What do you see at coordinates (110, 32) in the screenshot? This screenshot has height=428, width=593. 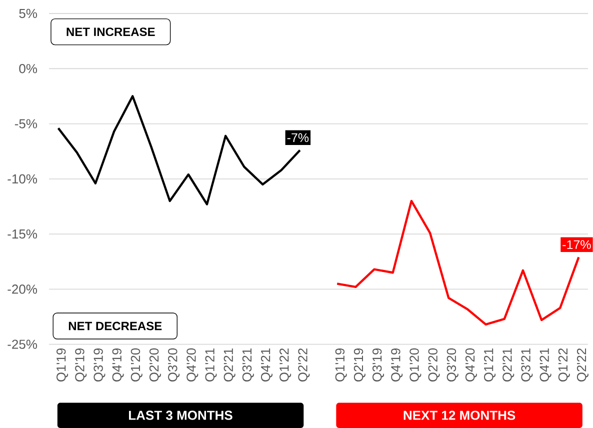 I see `annotation: NET INCREASE` at bounding box center [110, 32].